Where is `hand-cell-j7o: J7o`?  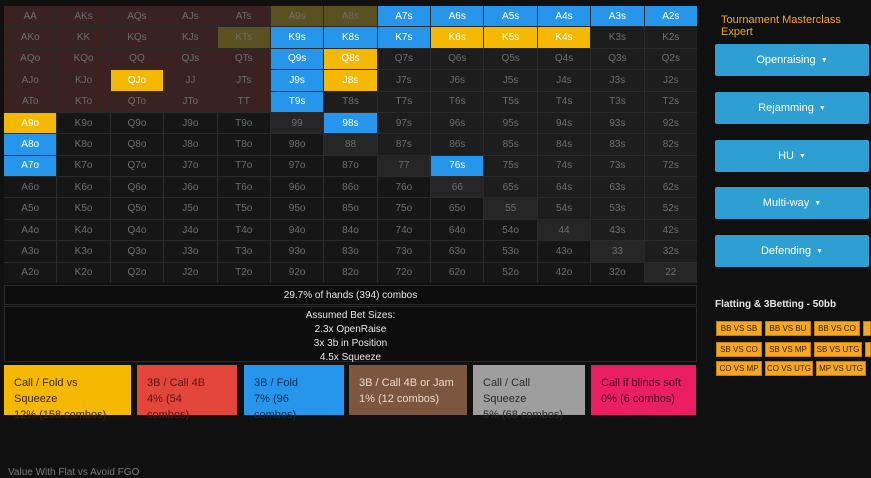 hand-cell-j7o: J7o is located at coordinates (190, 166).